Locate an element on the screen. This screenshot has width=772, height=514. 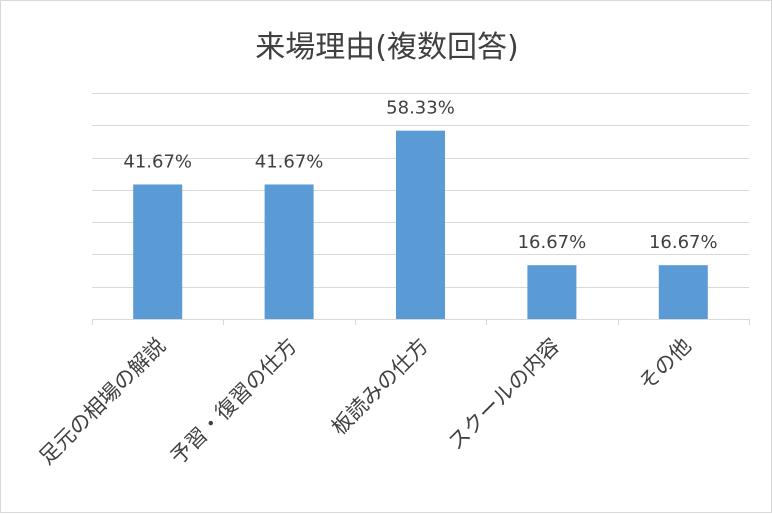
category-label: 足元の相場の解説 is located at coordinates (102, 402).